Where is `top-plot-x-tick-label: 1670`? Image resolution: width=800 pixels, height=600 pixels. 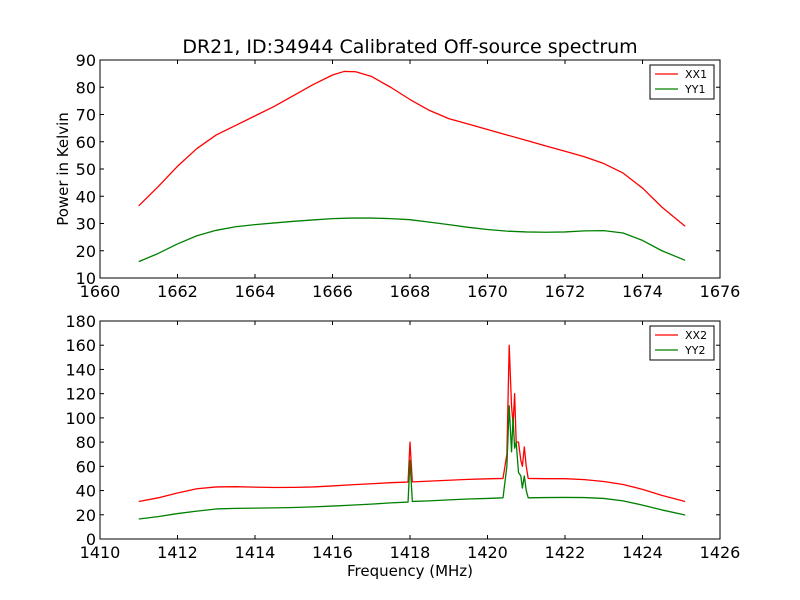
top-plot-x-tick-label: 1670 is located at coordinates (487, 291).